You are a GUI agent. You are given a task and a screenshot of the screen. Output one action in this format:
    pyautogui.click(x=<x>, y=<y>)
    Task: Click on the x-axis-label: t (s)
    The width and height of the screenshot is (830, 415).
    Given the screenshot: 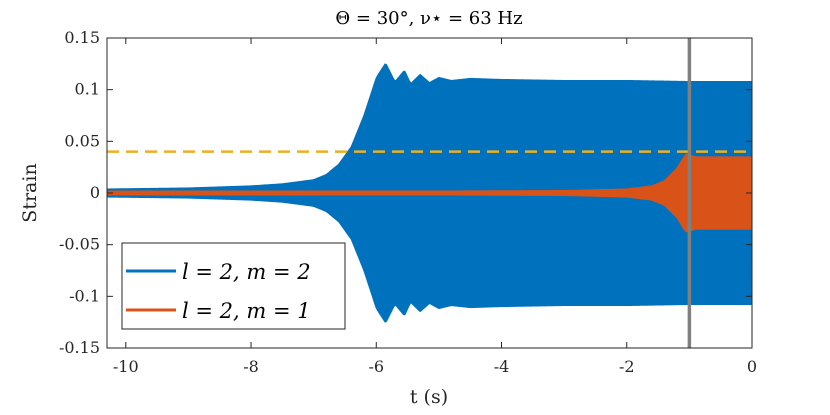 What is the action you would take?
    pyautogui.click(x=429, y=397)
    